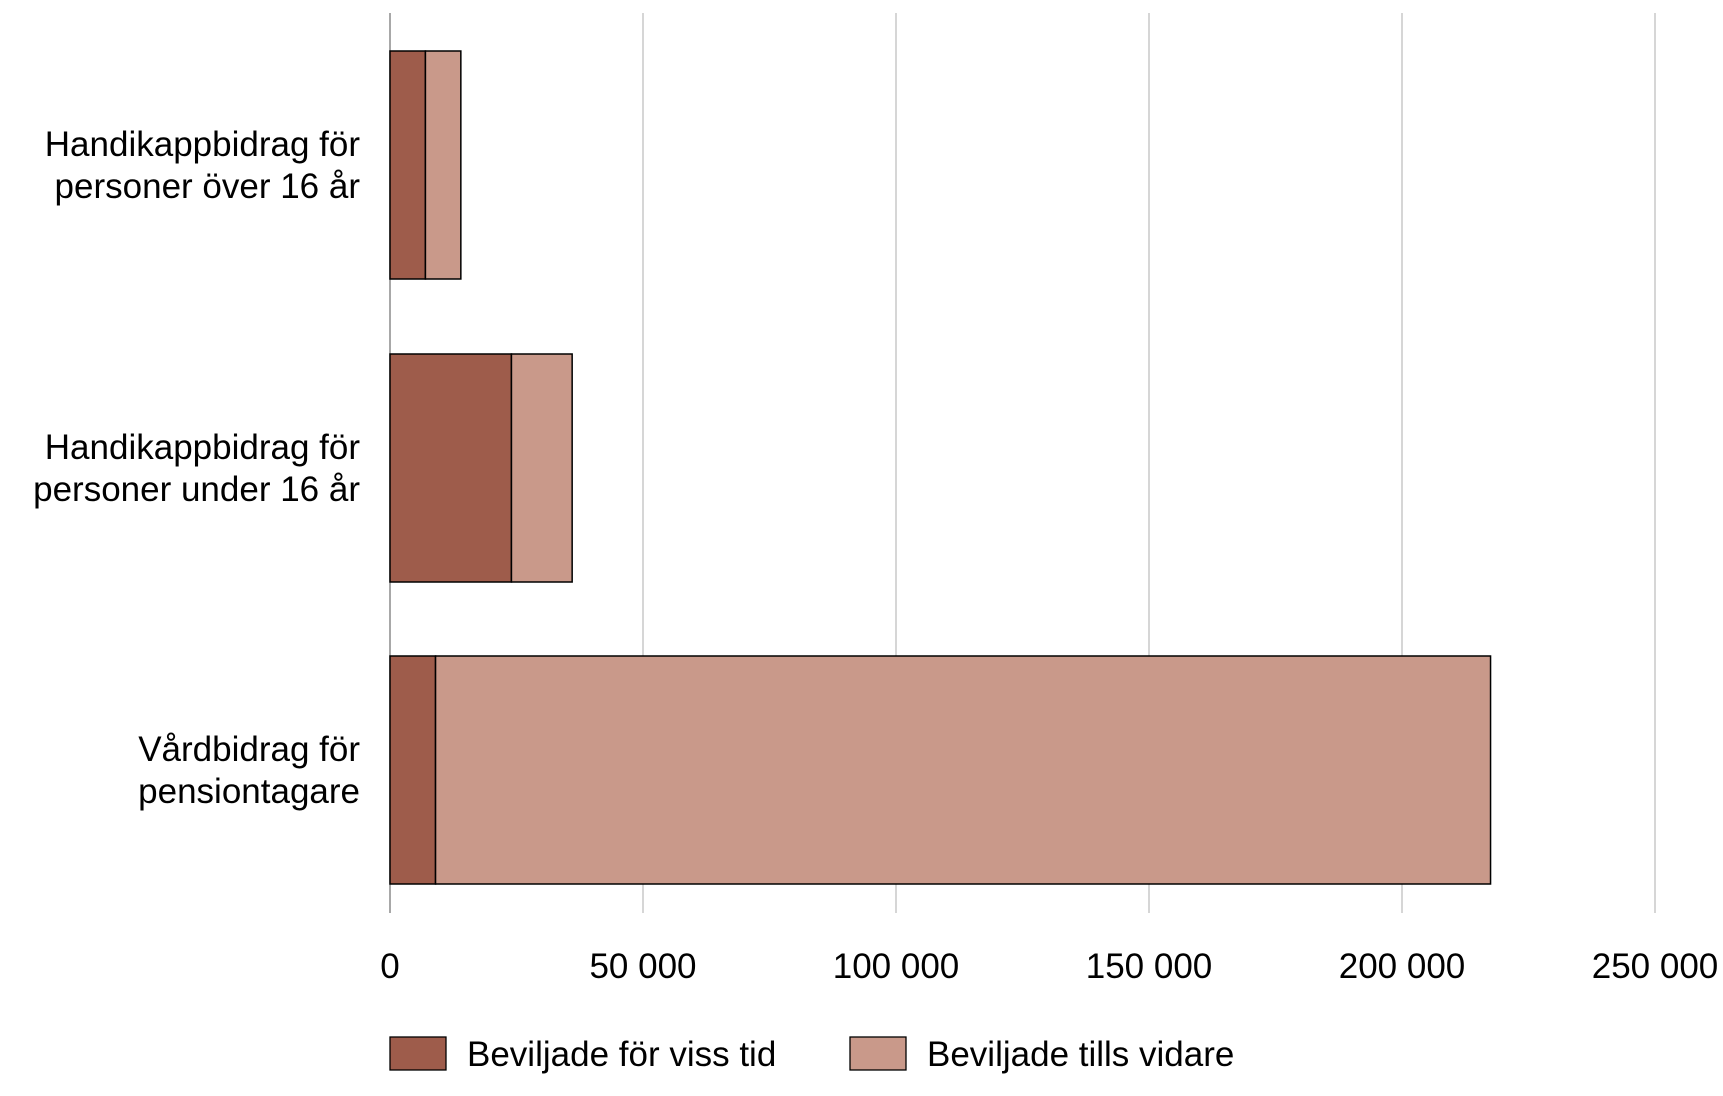 This screenshot has width=1723, height=1096. What do you see at coordinates (208, 186) in the screenshot?
I see `category-label: personer över 16 år` at bounding box center [208, 186].